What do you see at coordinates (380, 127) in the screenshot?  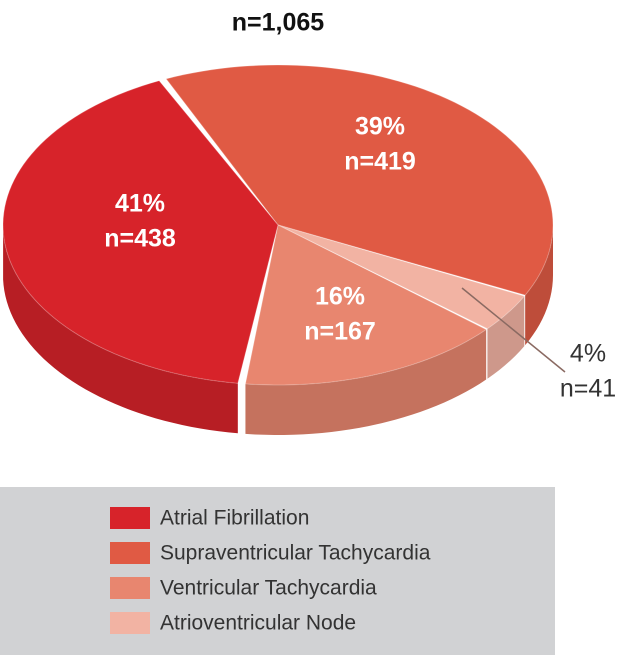 I see `value-label: 39%` at bounding box center [380, 127].